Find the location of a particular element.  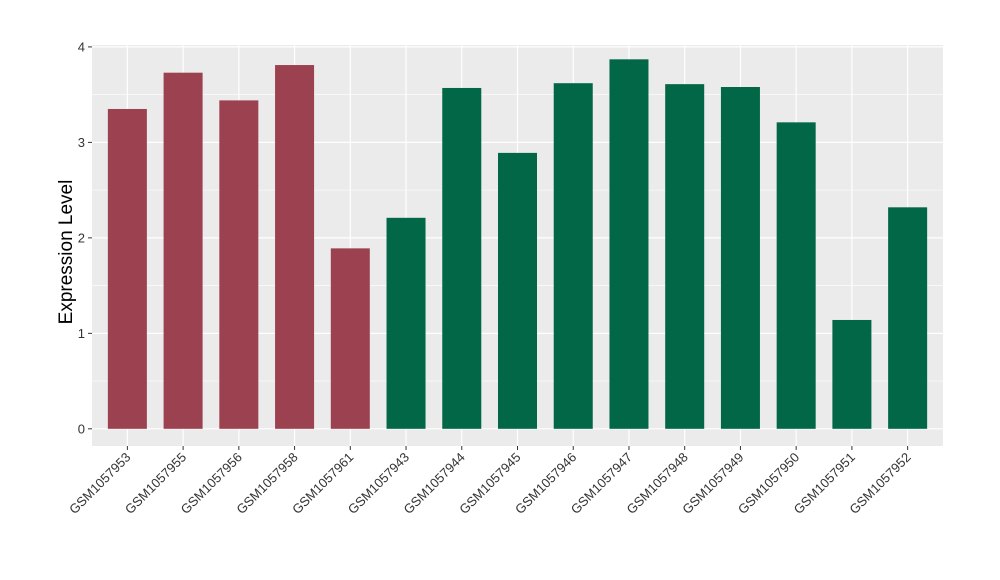

bar-GSM1057943 is located at coordinates (406, 323).